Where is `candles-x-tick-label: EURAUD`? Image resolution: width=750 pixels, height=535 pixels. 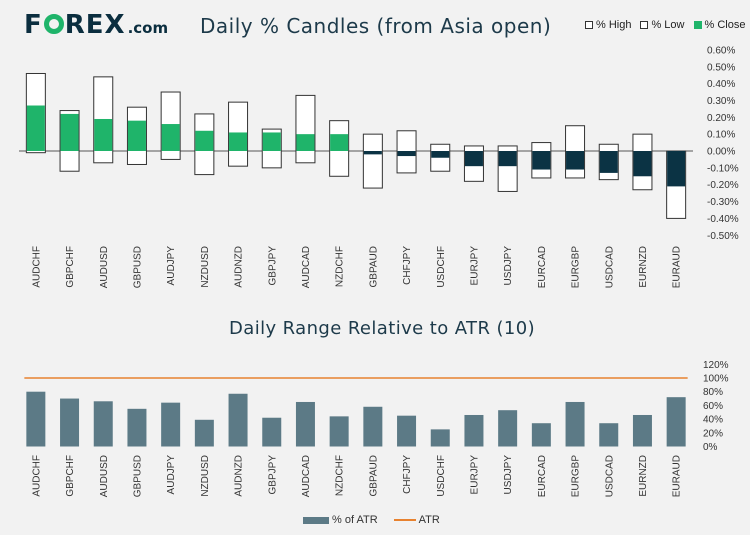
candles-x-tick-label: EURAUD is located at coordinates (677, 267).